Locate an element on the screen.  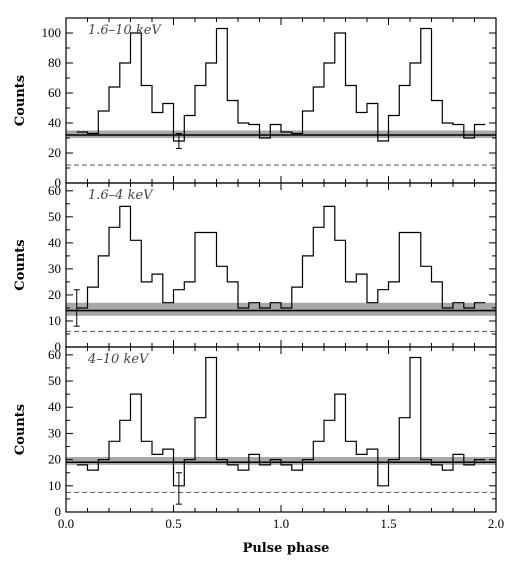
x-tick-label: 1.5 is located at coordinates (388, 523).